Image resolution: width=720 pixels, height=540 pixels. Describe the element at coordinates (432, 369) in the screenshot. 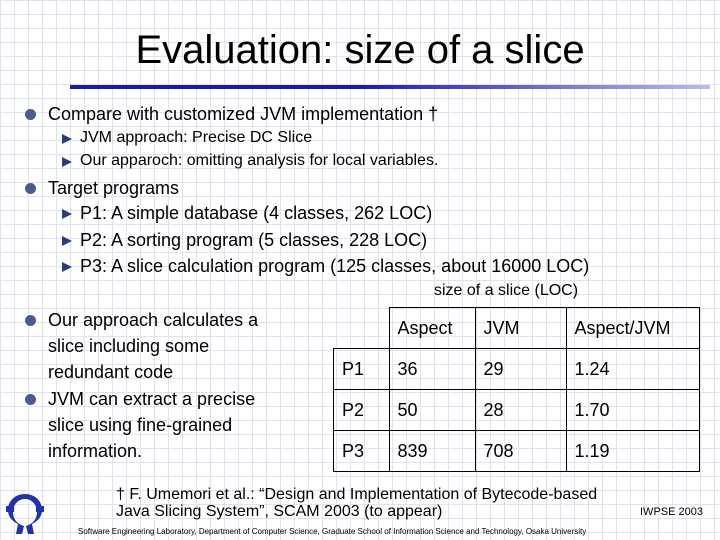

I see `cell: 36` at that location.